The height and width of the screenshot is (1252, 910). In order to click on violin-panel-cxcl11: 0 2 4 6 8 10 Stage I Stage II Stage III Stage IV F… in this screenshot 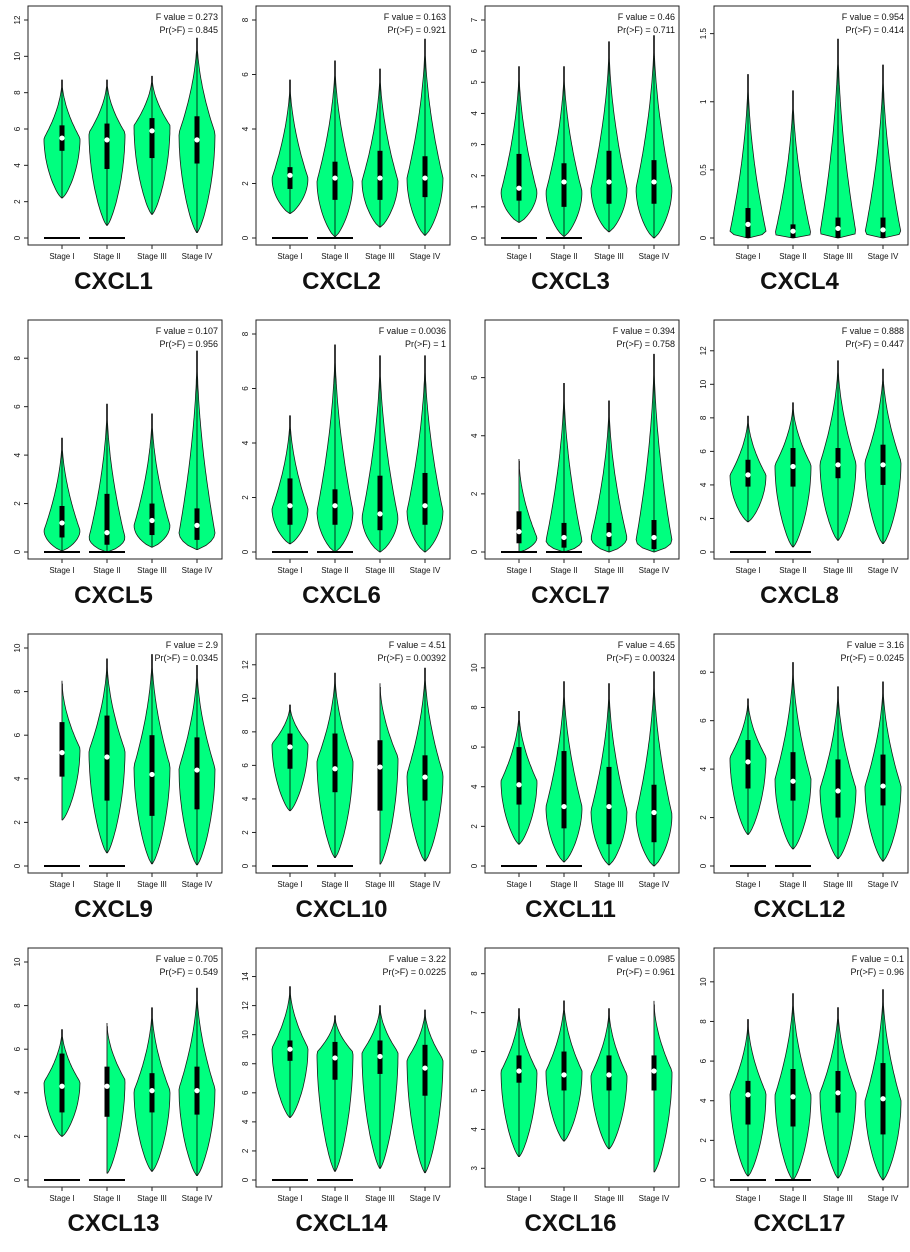, I will do `click(570, 783)`.